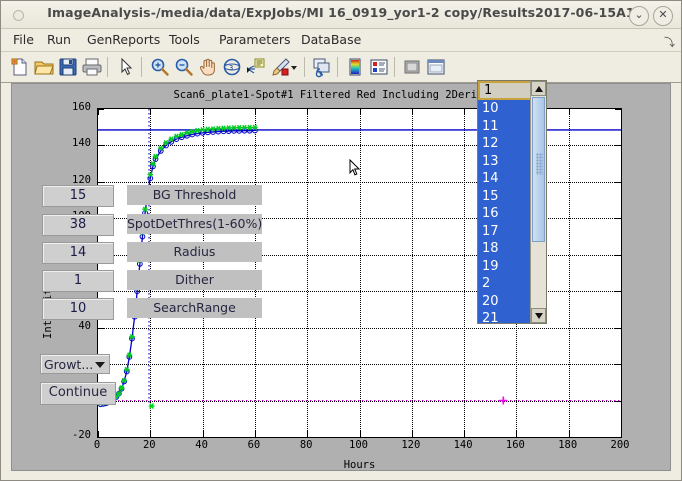 The height and width of the screenshot is (481, 682). What do you see at coordinates (505, 161) in the screenshot?
I see `listbox-item-13: 13` at bounding box center [505, 161].